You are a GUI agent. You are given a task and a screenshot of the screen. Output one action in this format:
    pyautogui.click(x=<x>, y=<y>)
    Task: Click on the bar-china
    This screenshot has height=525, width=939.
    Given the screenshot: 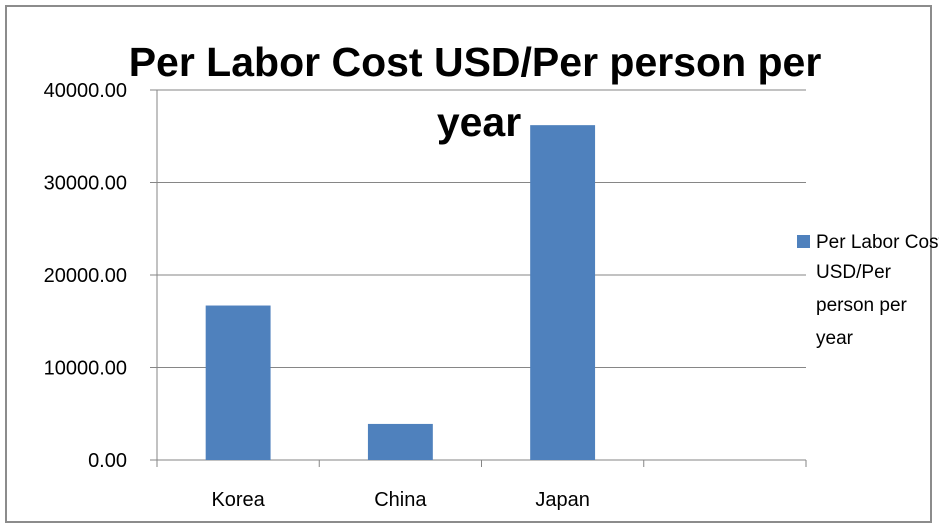 What is the action you would take?
    pyautogui.click(x=400, y=441)
    